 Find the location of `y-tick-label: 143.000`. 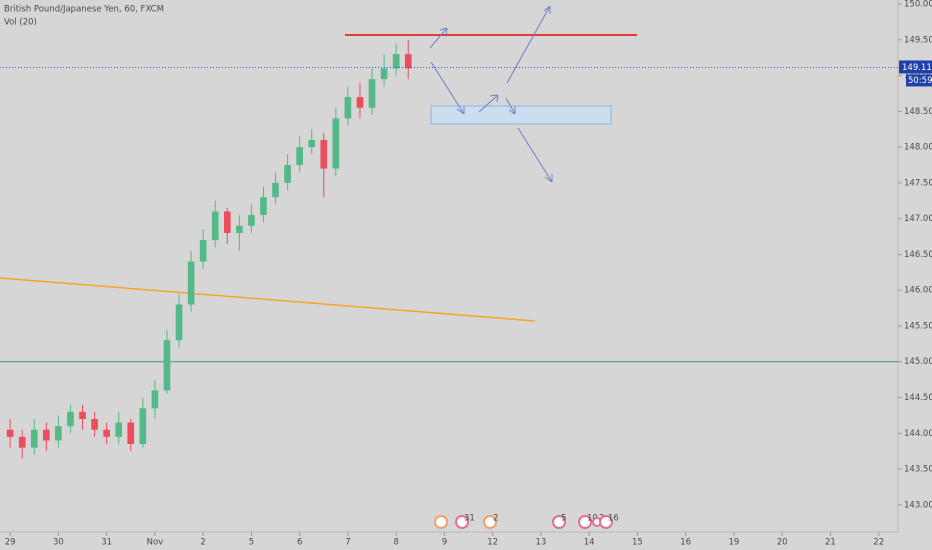

y-tick-label: 143.000 is located at coordinates (918, 505).